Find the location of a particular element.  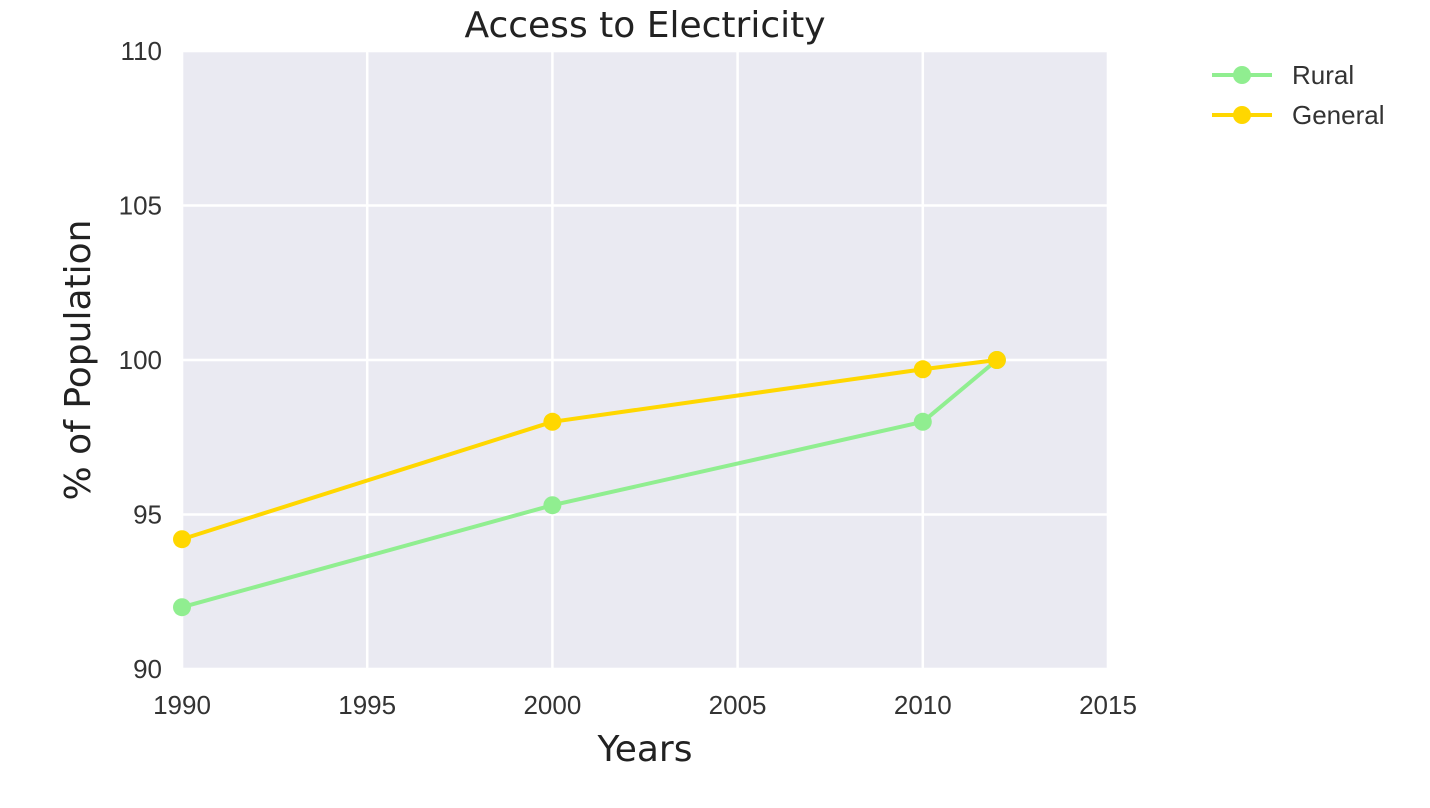

chart-title: Access to Electricity is located at coordinates (644, 25).